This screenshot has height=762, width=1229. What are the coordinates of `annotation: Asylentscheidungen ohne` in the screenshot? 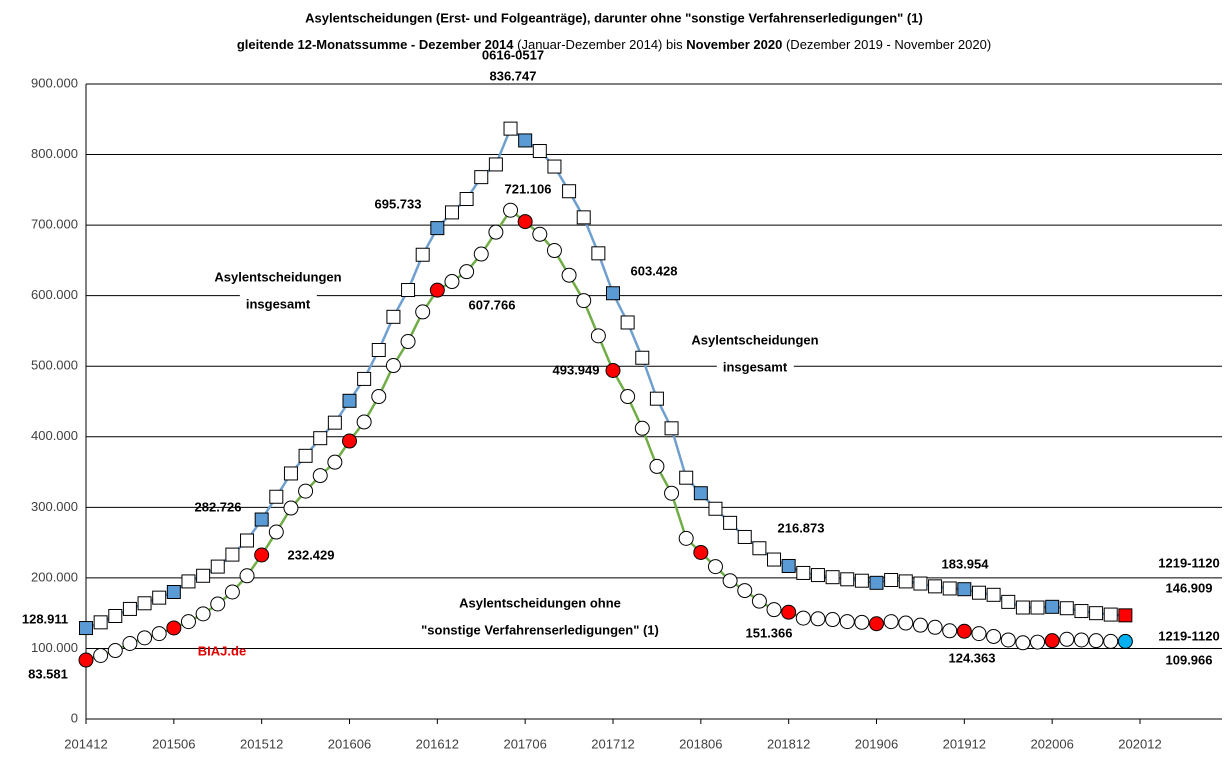 It's located at (540, 602).